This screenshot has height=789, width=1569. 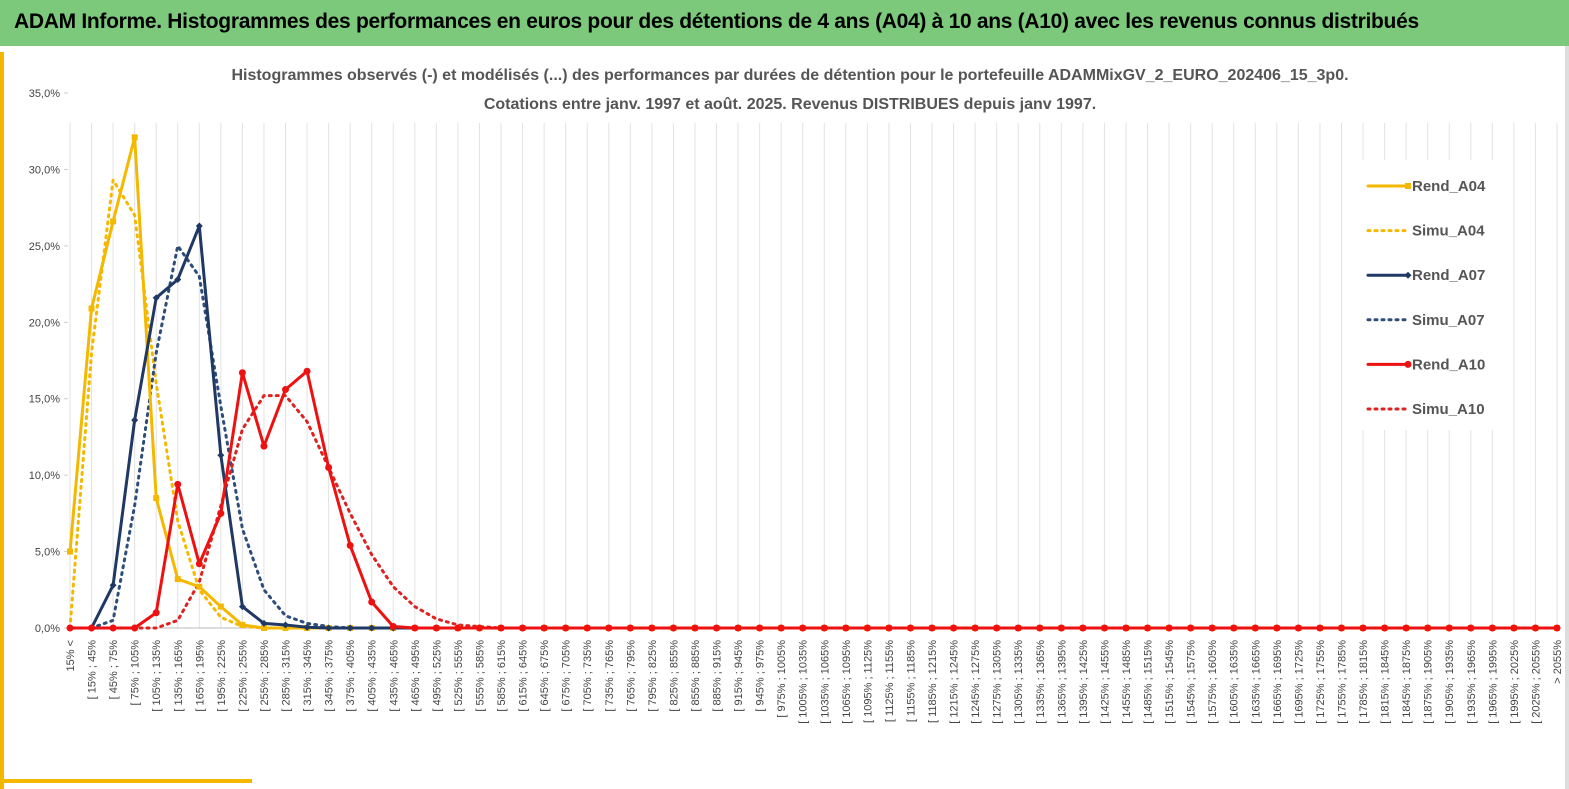 What do you see at coordinates (588, 676) in the screenshot?
I see `x-tick-label: [ 705% ; 735%` at bounding box center [588, 676].